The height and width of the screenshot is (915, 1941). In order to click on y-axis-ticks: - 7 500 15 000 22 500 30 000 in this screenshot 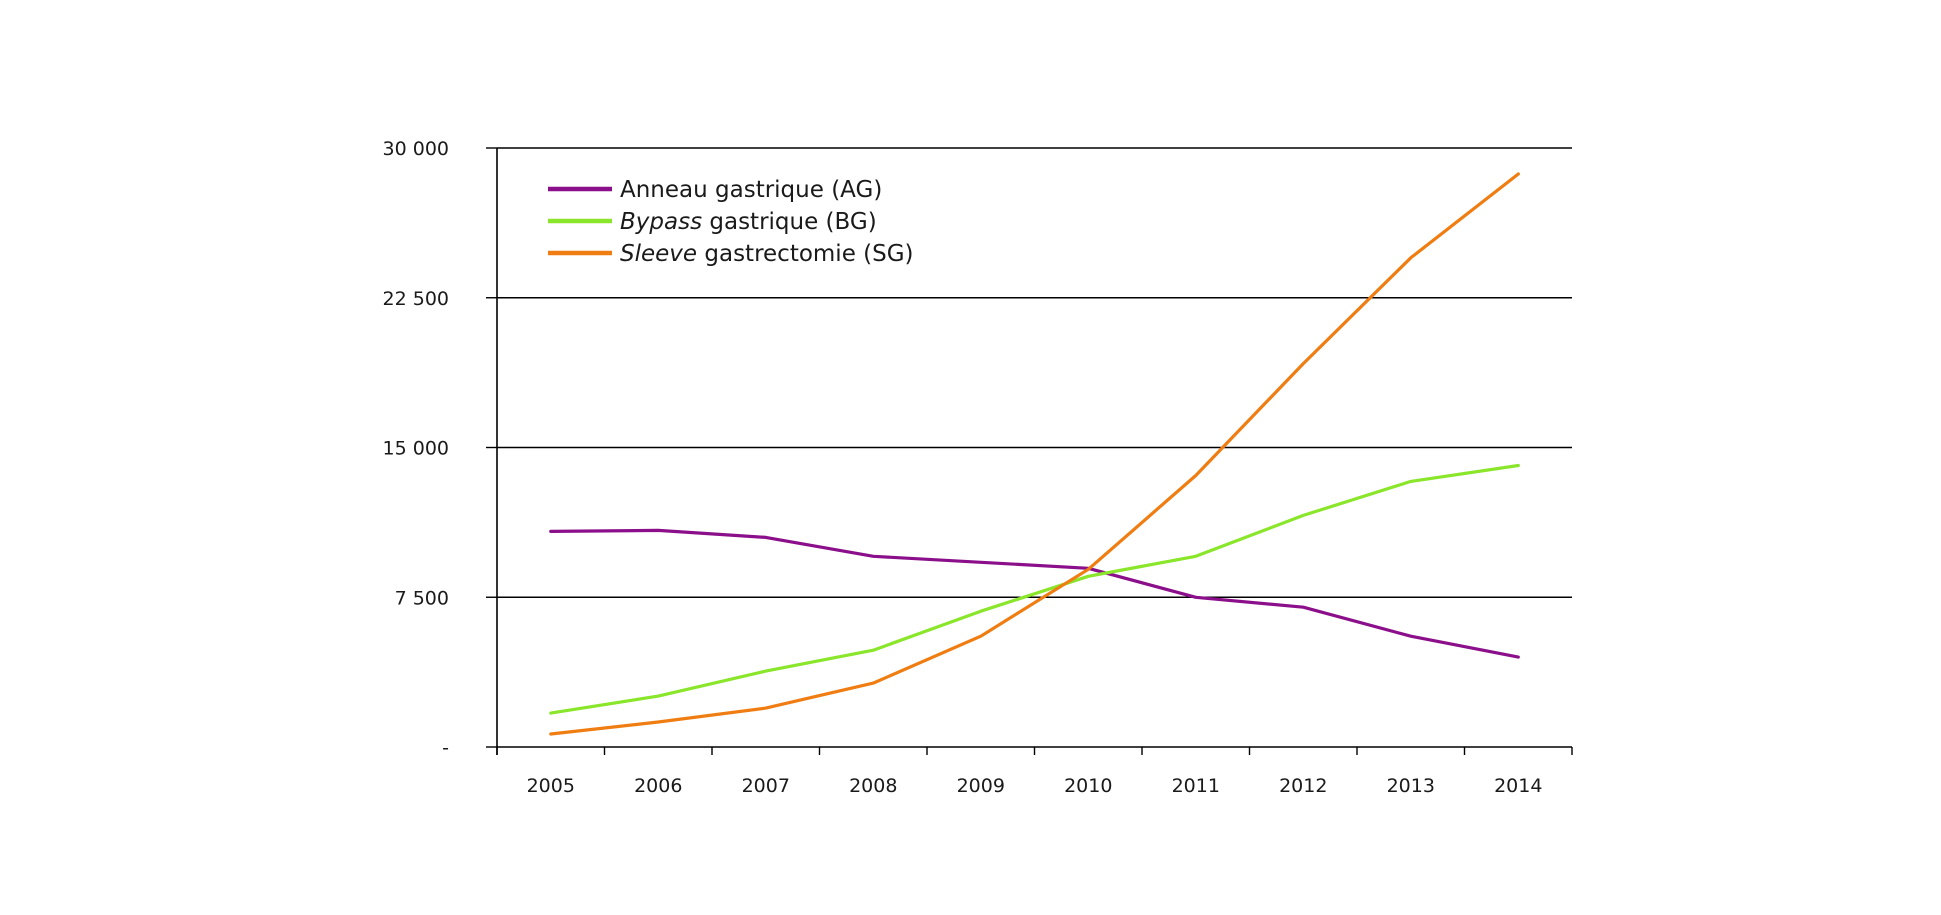, I will do `click(440, 448)`.